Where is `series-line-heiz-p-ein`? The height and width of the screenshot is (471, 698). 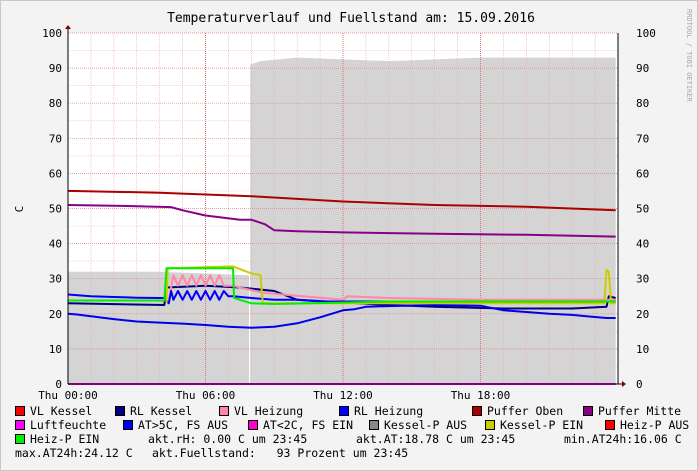 series-line-heiz-p-ein is located at coordinates (342, 286).